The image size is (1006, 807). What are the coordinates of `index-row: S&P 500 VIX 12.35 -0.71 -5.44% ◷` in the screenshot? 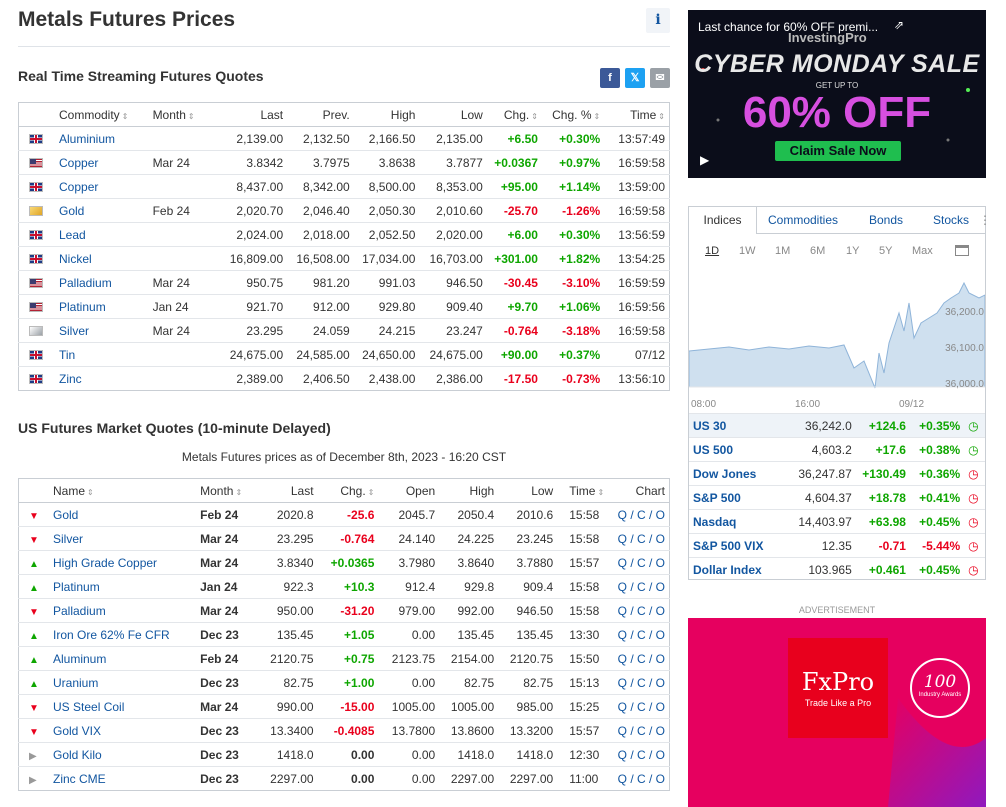 It's located at (837, 545).